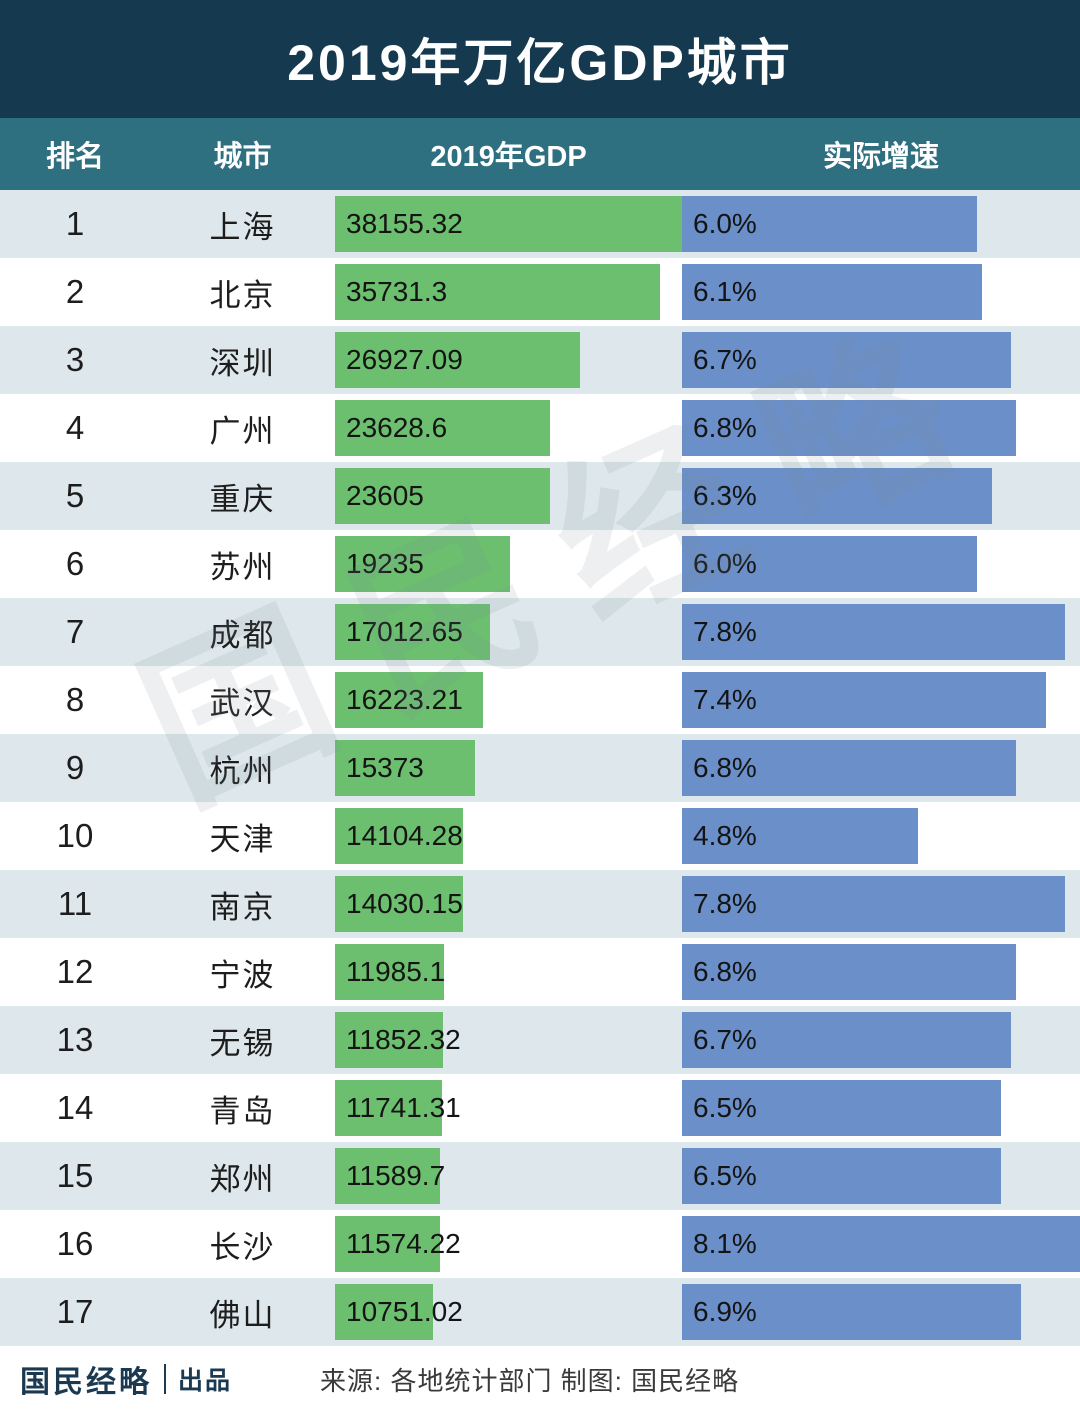 The height and width of the screenshot is (1412, 1080). Describe the element at coordinates (165, 1379) in the screenshot. I see `brand-divider` at that location.